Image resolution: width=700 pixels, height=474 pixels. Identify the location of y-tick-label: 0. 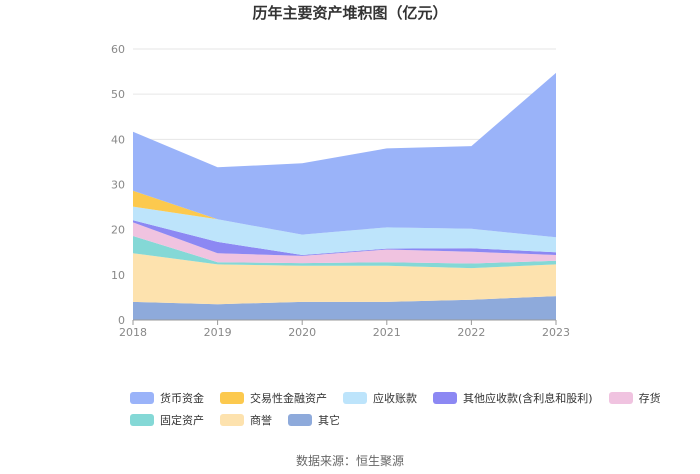
(121, 320).